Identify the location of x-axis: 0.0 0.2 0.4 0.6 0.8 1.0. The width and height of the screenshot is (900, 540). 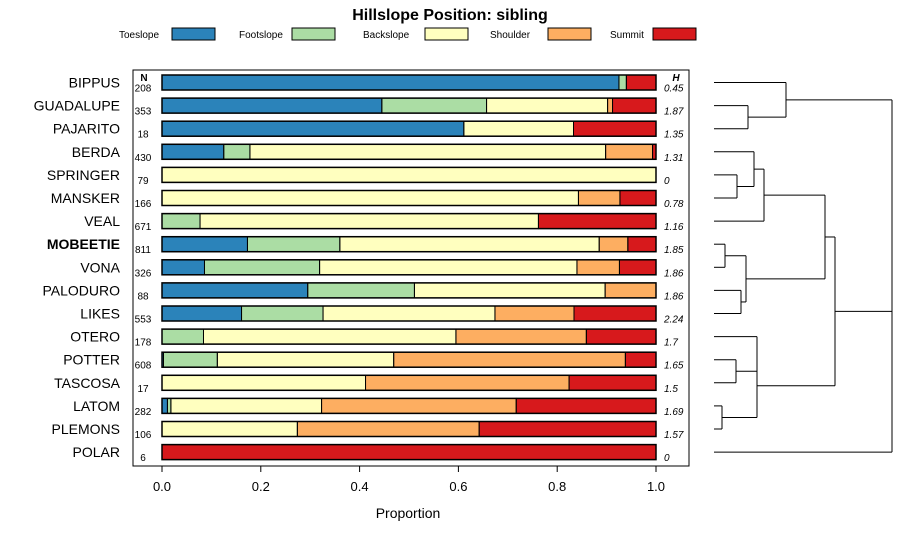
(409, 480).